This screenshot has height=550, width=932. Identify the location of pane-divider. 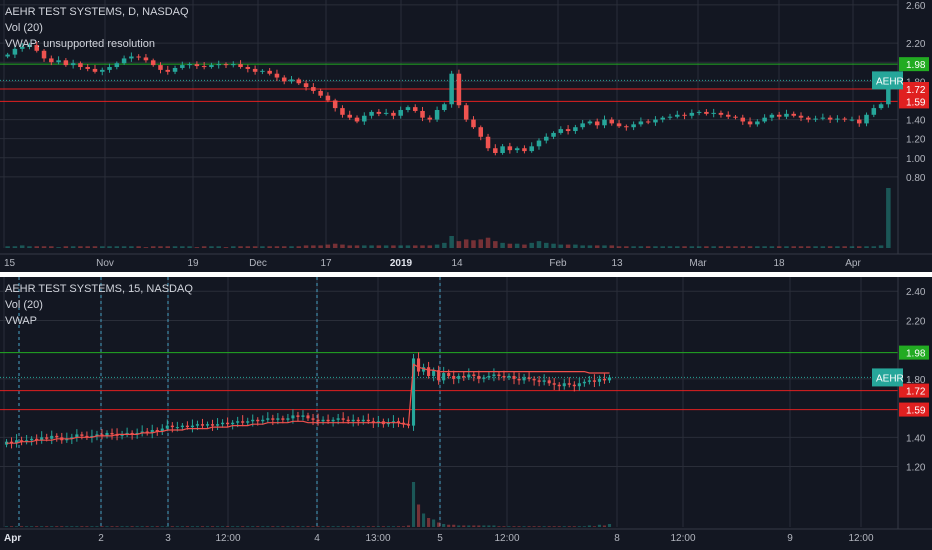
(466, 274).